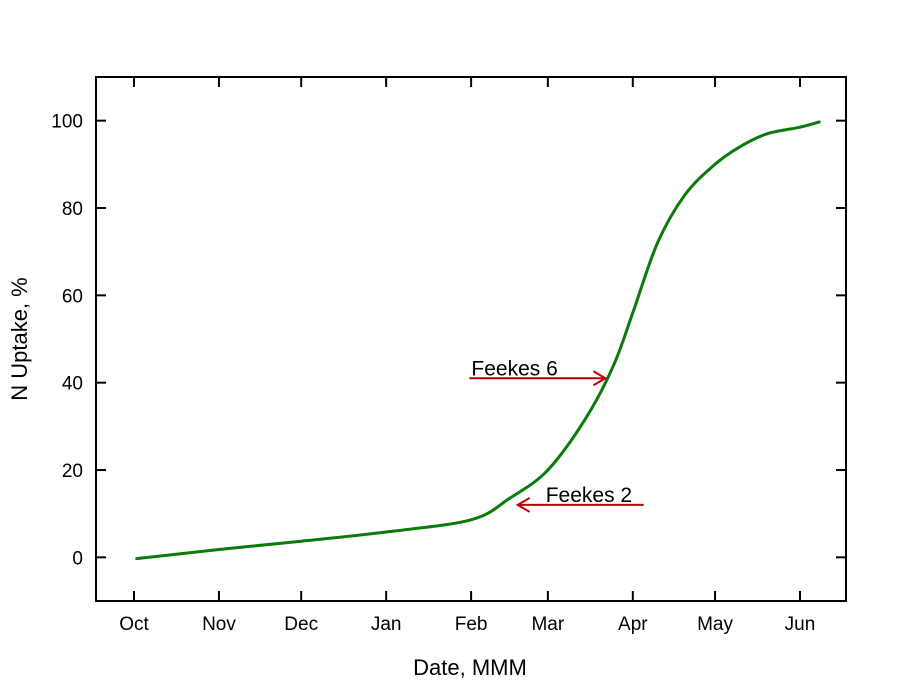 This screenshot has width=913, height=685. I want to click on y-tick-label: 80, so click(72, 209).